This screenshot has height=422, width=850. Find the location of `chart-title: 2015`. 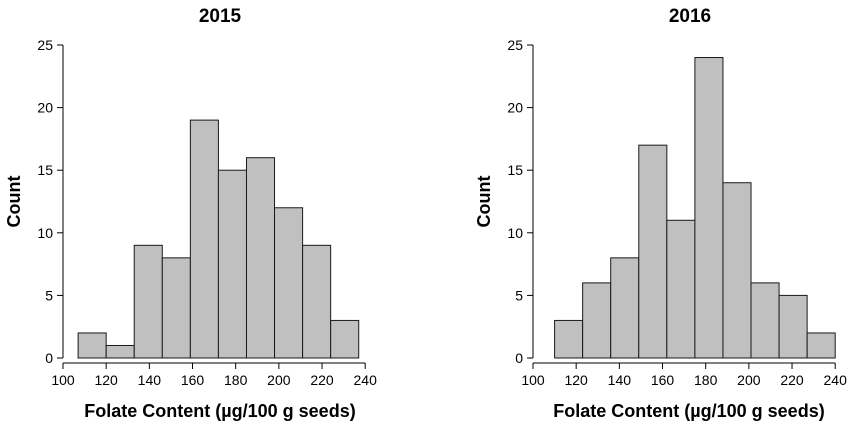

chart-title: 2015 is located at coordinates (220, 16).